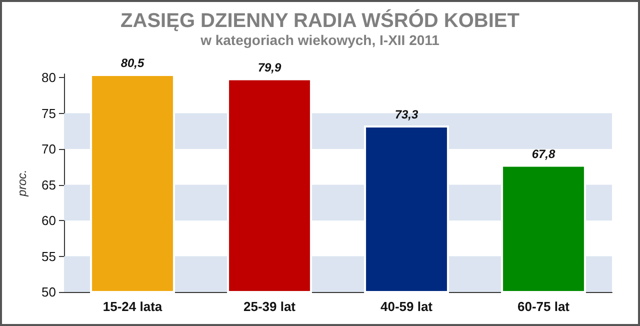 Image resolution: width=640 pixels, height=326 pixels. Describe the element at coordinates (269, 306) in the screenshot. I see `x-tick-label: 25-39 lat` at that location.